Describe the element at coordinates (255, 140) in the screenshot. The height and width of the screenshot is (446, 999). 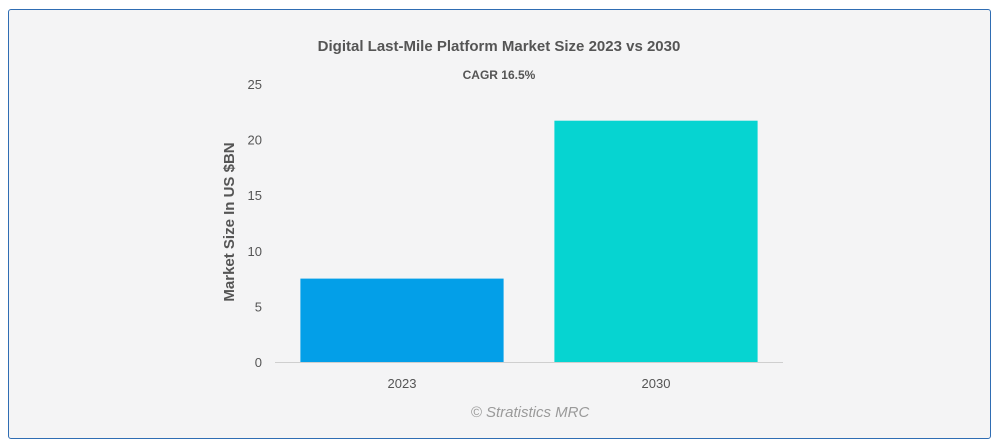
I see `y-tick-label: 20` at that location.